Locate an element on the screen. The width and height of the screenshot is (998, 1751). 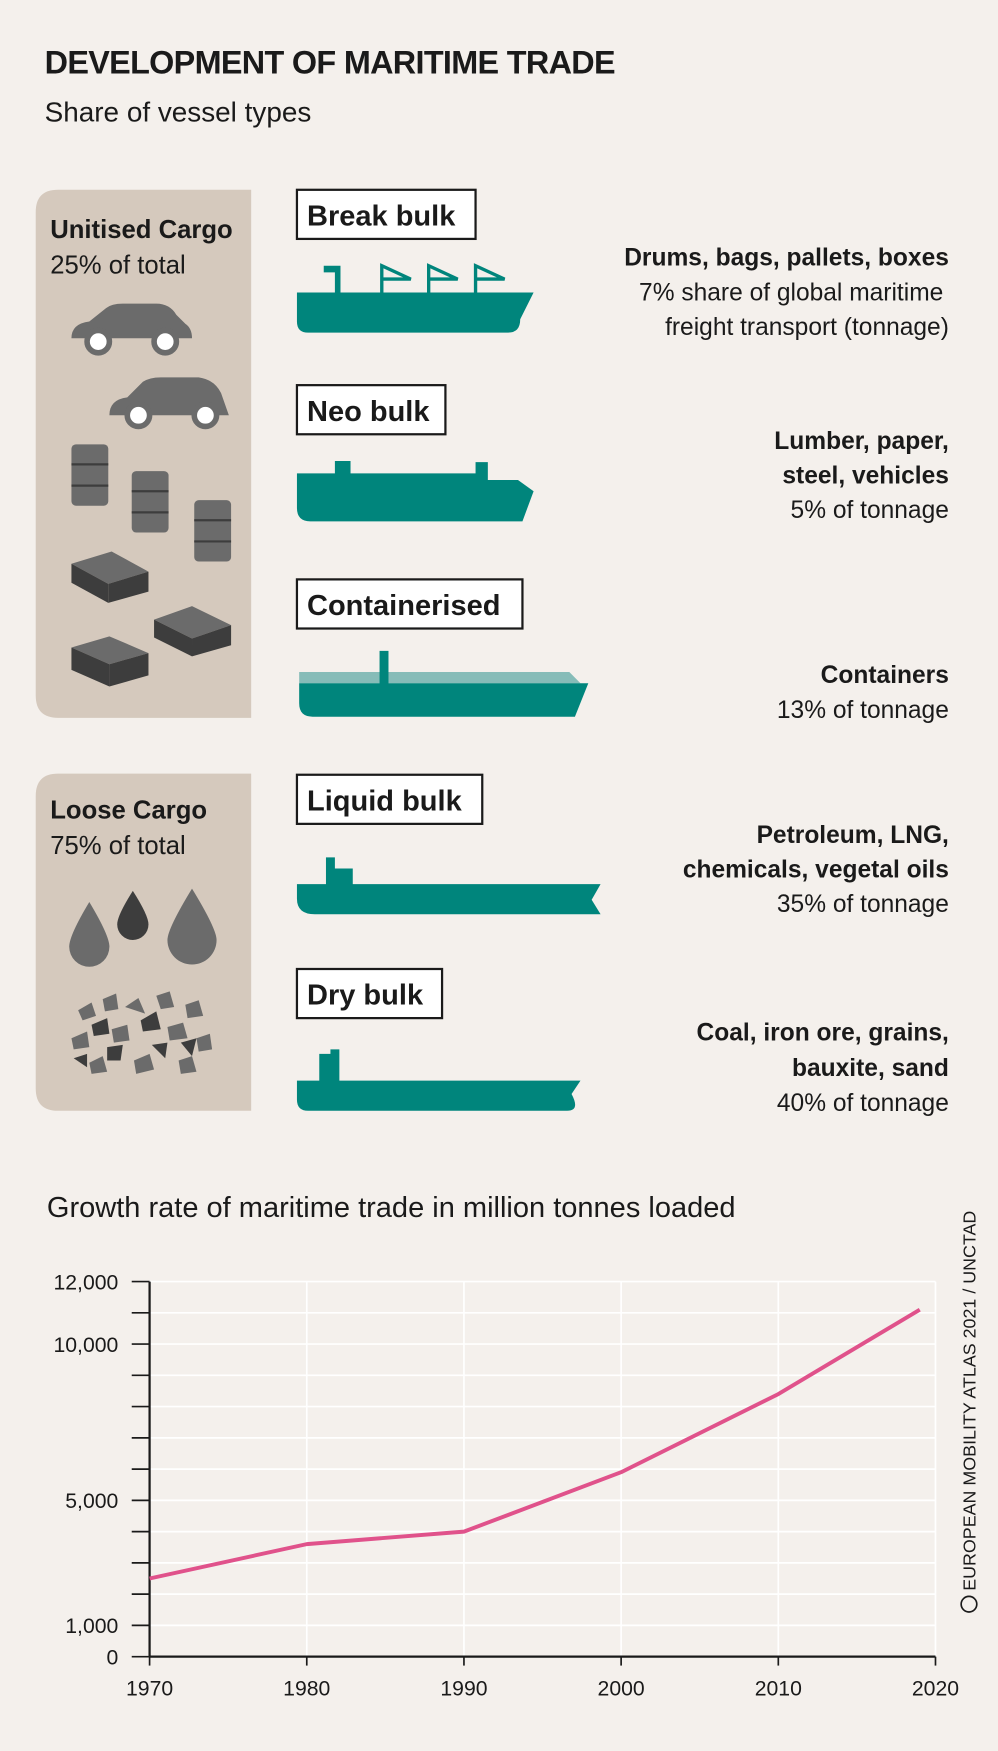
group-name: Unitised Cargo is located at coordinates (141, 230).